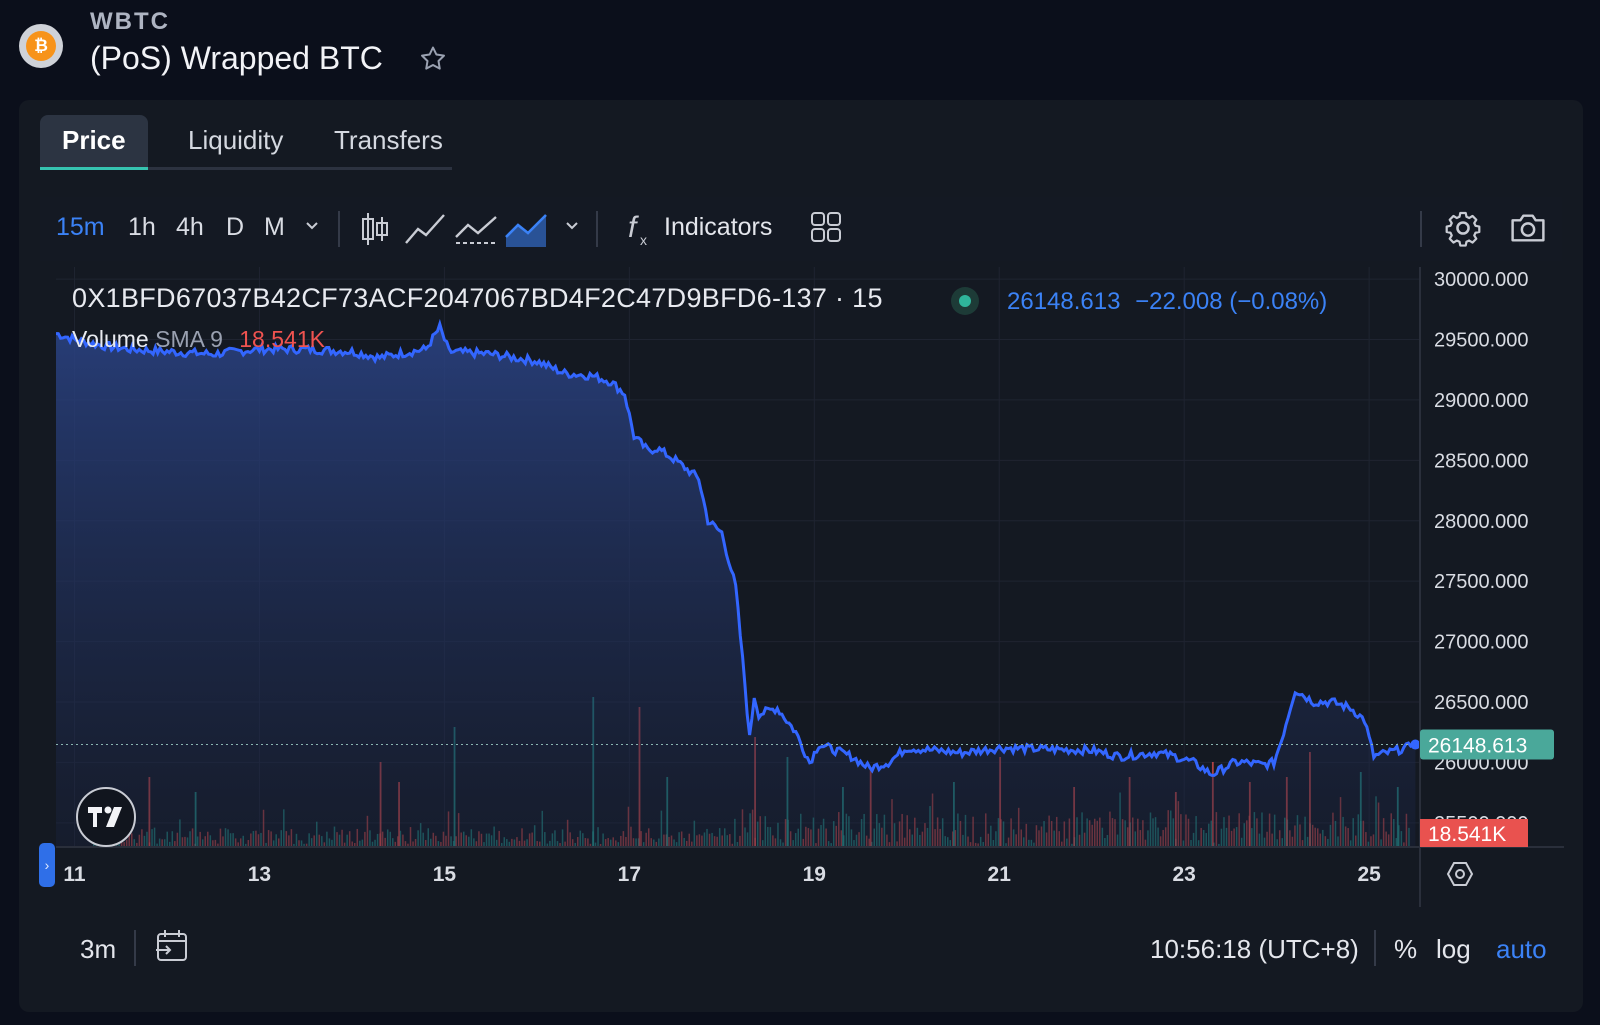 This screenshot has width=1600, height=1025. What do you see at coordinates (1528, 230) in the screenshot?
I see `camera-icon` at bounding box center [1528, 230].